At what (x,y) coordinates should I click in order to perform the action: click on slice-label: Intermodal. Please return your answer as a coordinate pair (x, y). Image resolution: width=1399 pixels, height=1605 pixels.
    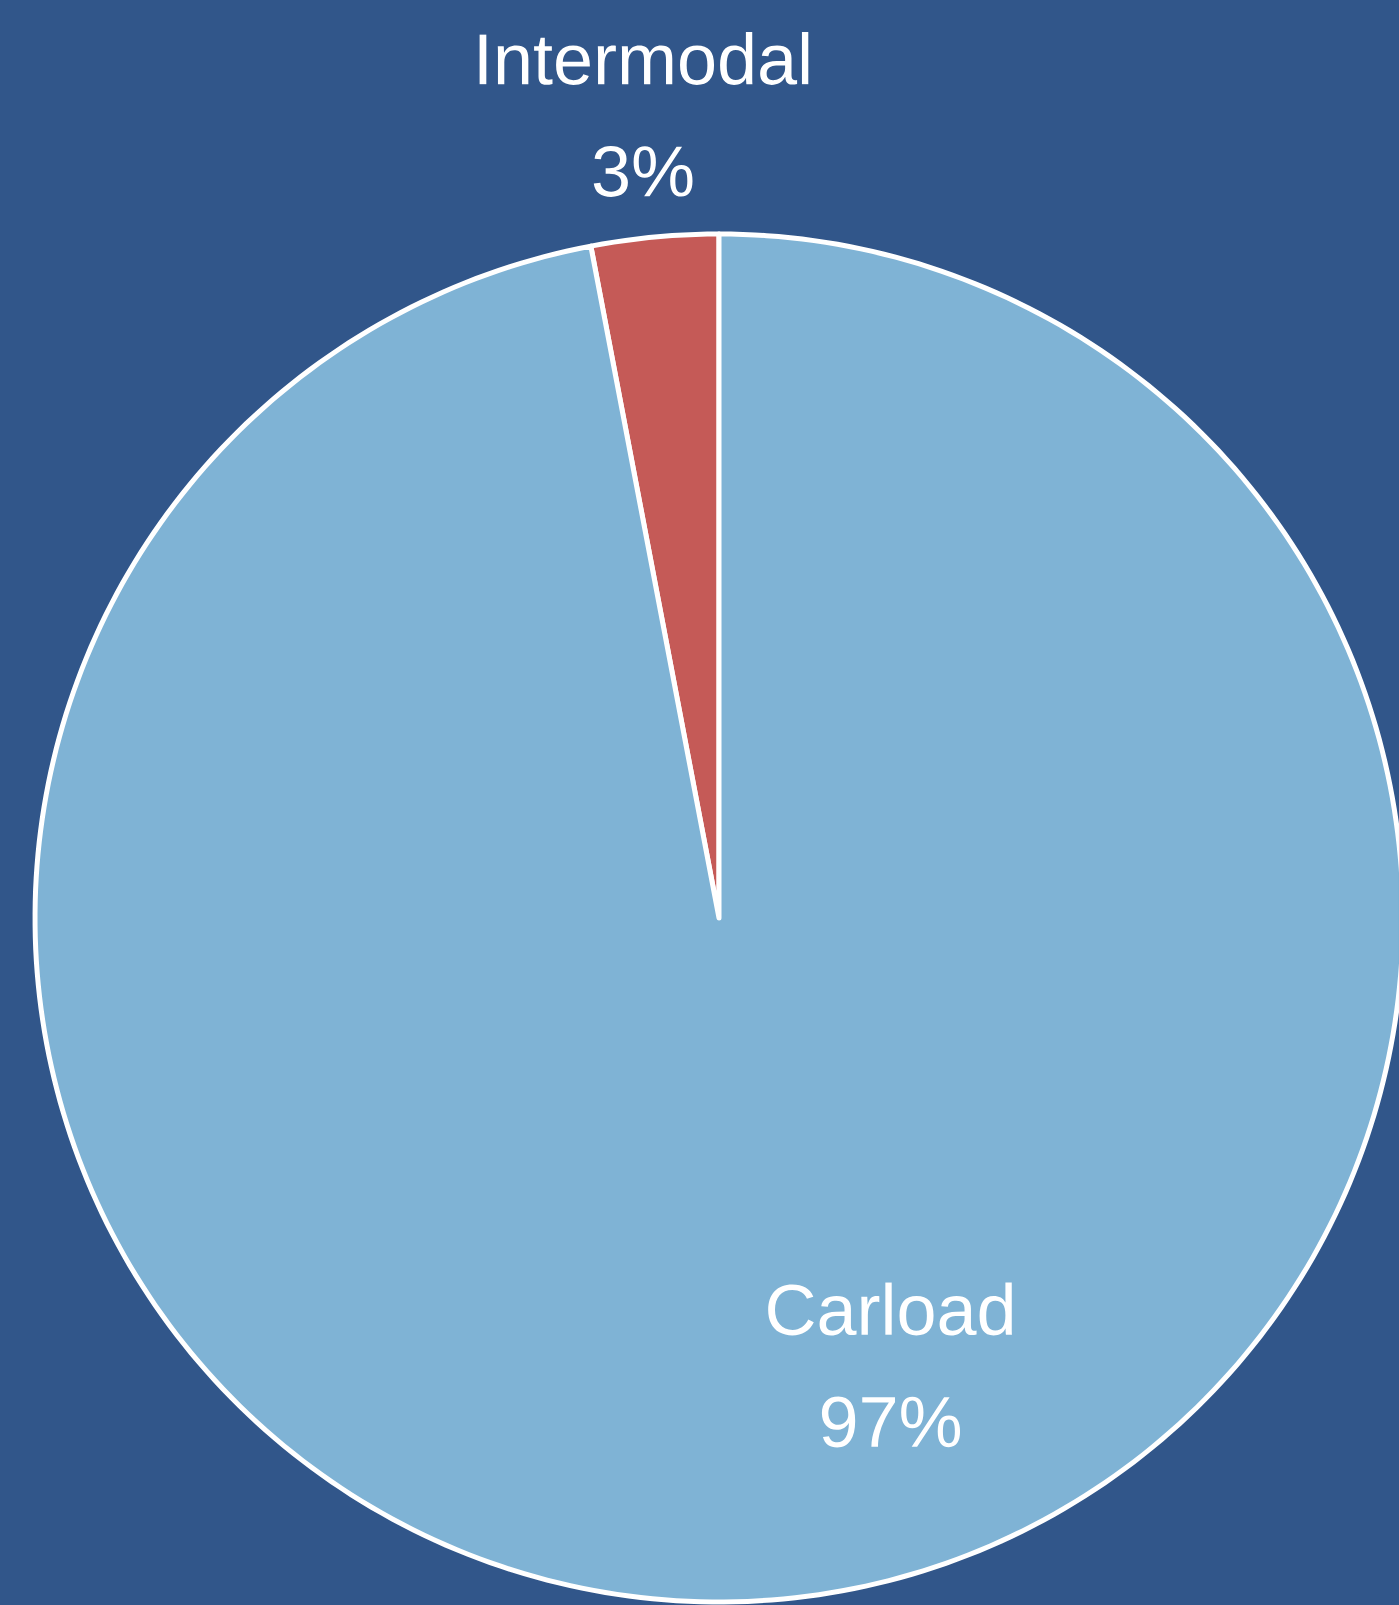
    Looking at the image, I should click on (644, 58).